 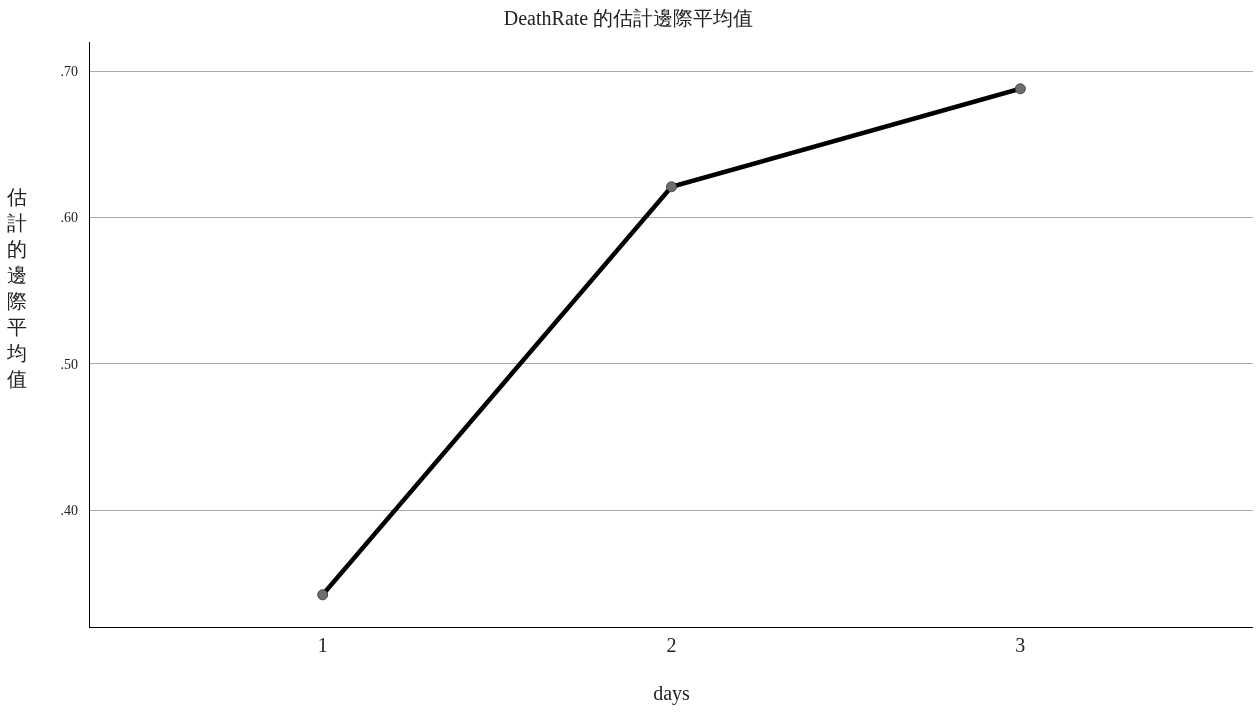 What do you see at coordinates (69, 218) in the screenshot?
I see `y-tick-label: .60` at bounding box center [69, 218].